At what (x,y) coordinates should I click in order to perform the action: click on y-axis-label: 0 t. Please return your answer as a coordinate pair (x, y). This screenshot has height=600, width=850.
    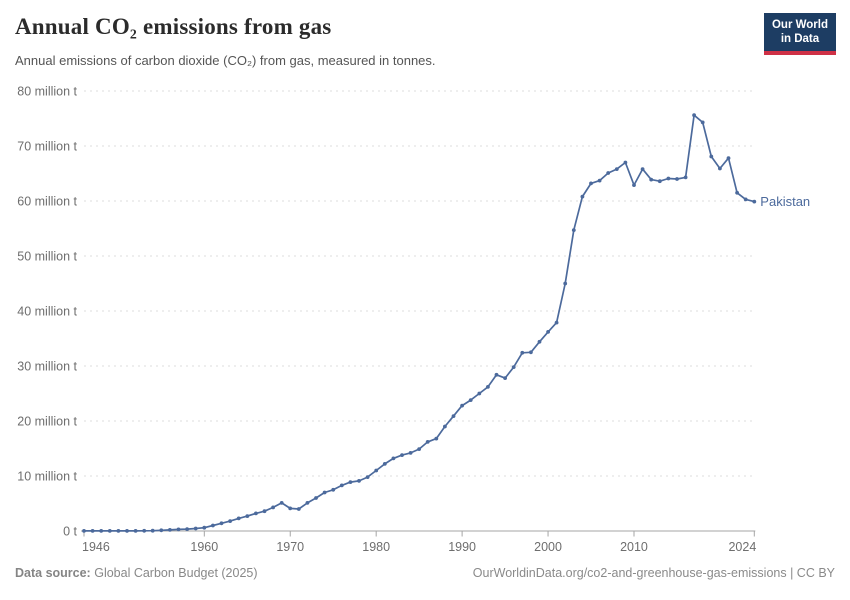
    Looking at the image, I should click on (70, 532).